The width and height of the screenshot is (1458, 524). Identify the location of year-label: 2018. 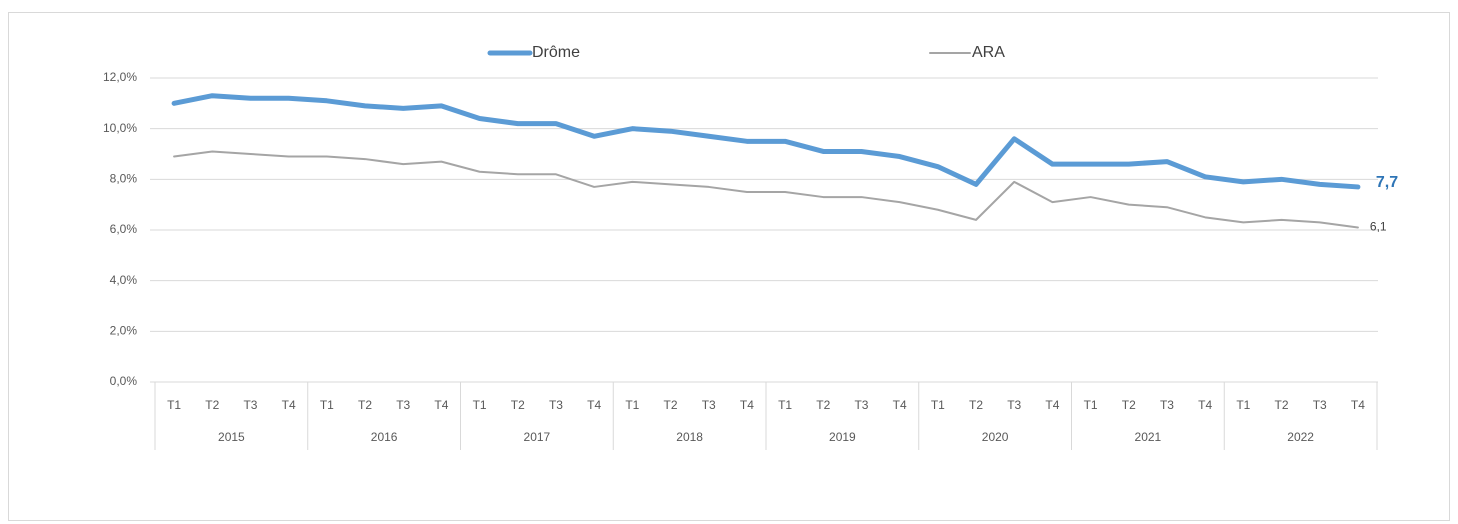
(689, 437).